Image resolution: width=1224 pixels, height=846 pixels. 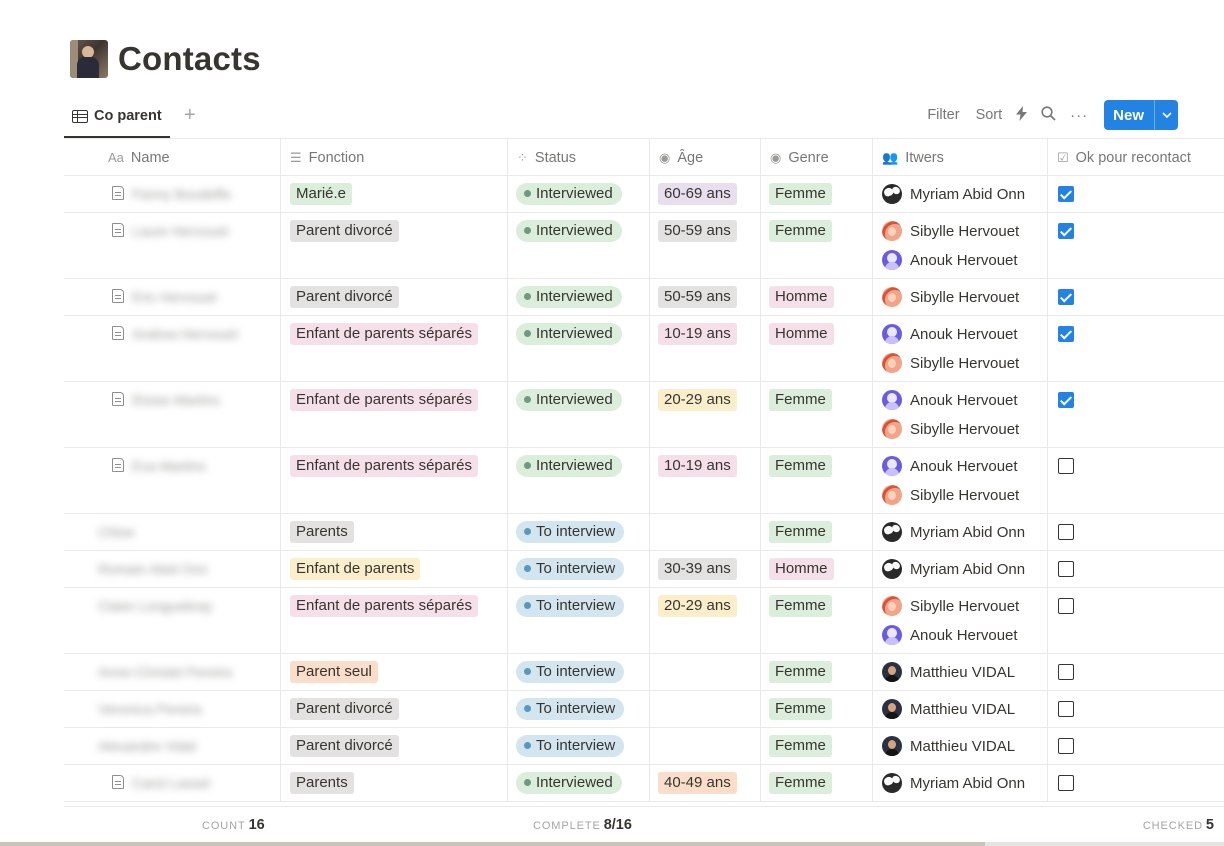 I want to click on checked-calculation: CHECKED 5, so click(x=1178, y=825).